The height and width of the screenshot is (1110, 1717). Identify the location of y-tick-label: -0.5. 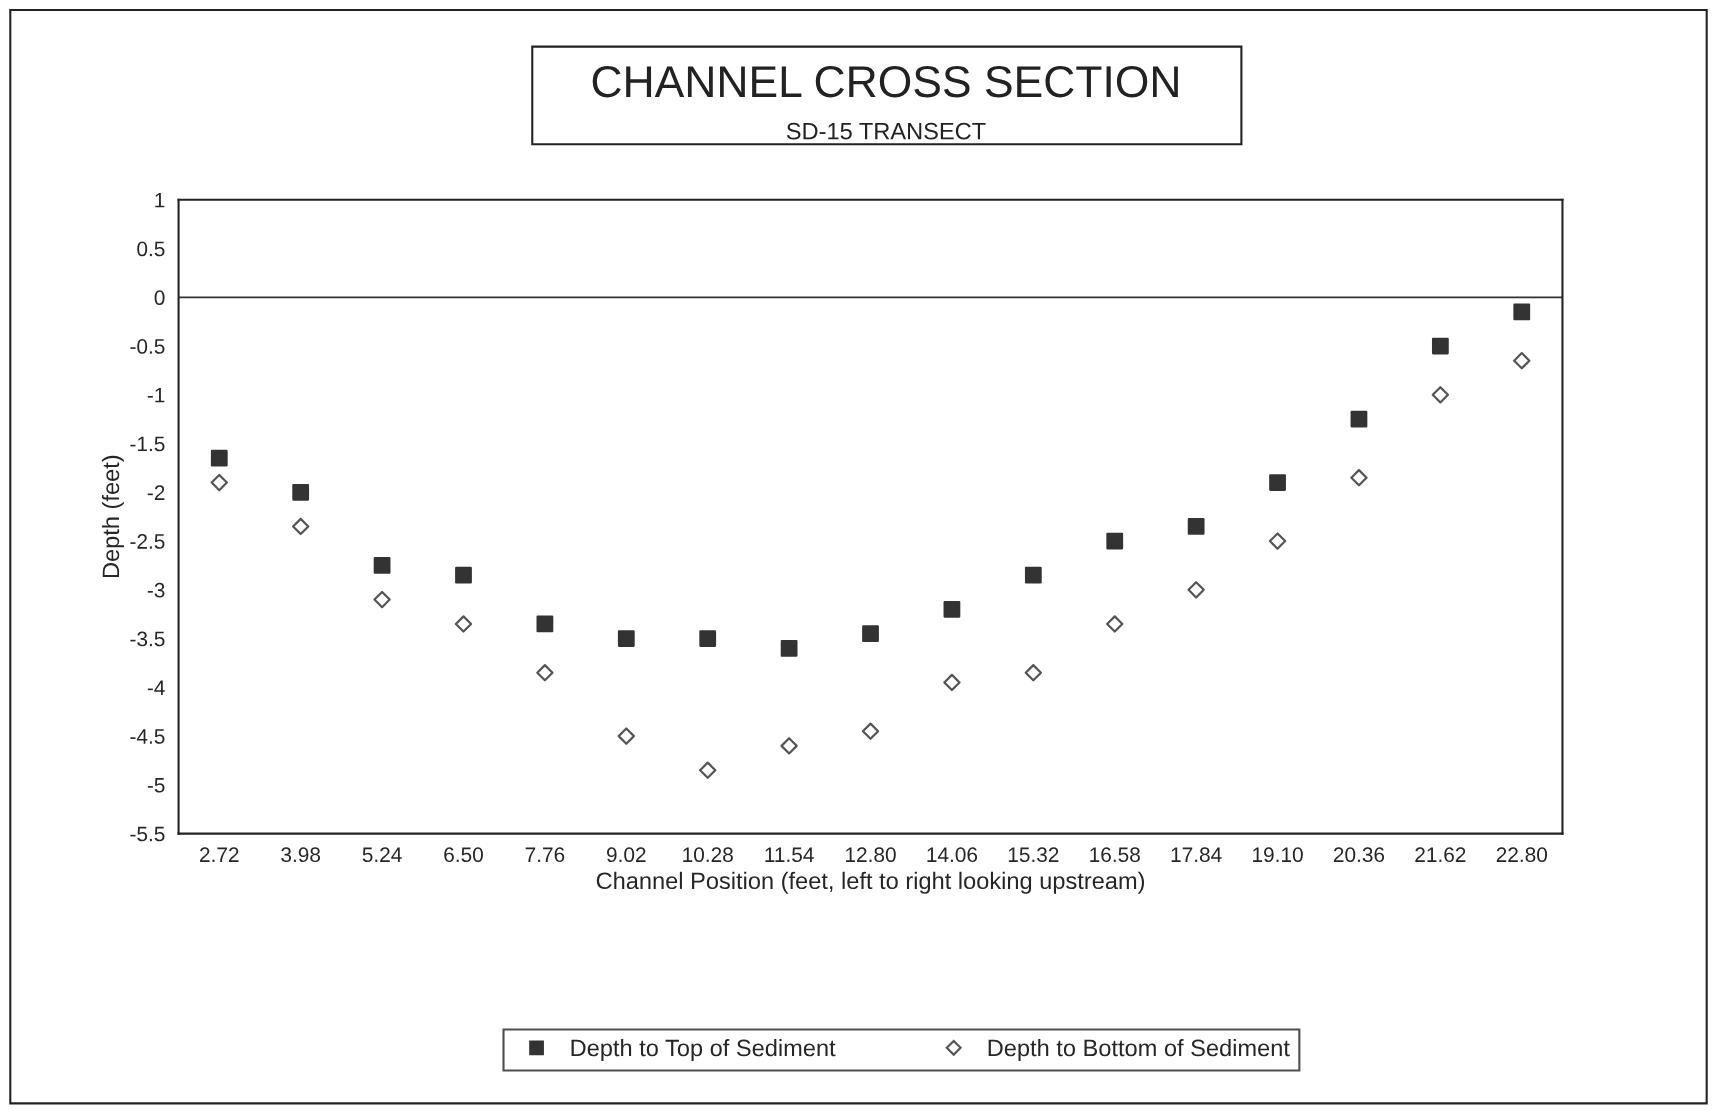
(147, 346).